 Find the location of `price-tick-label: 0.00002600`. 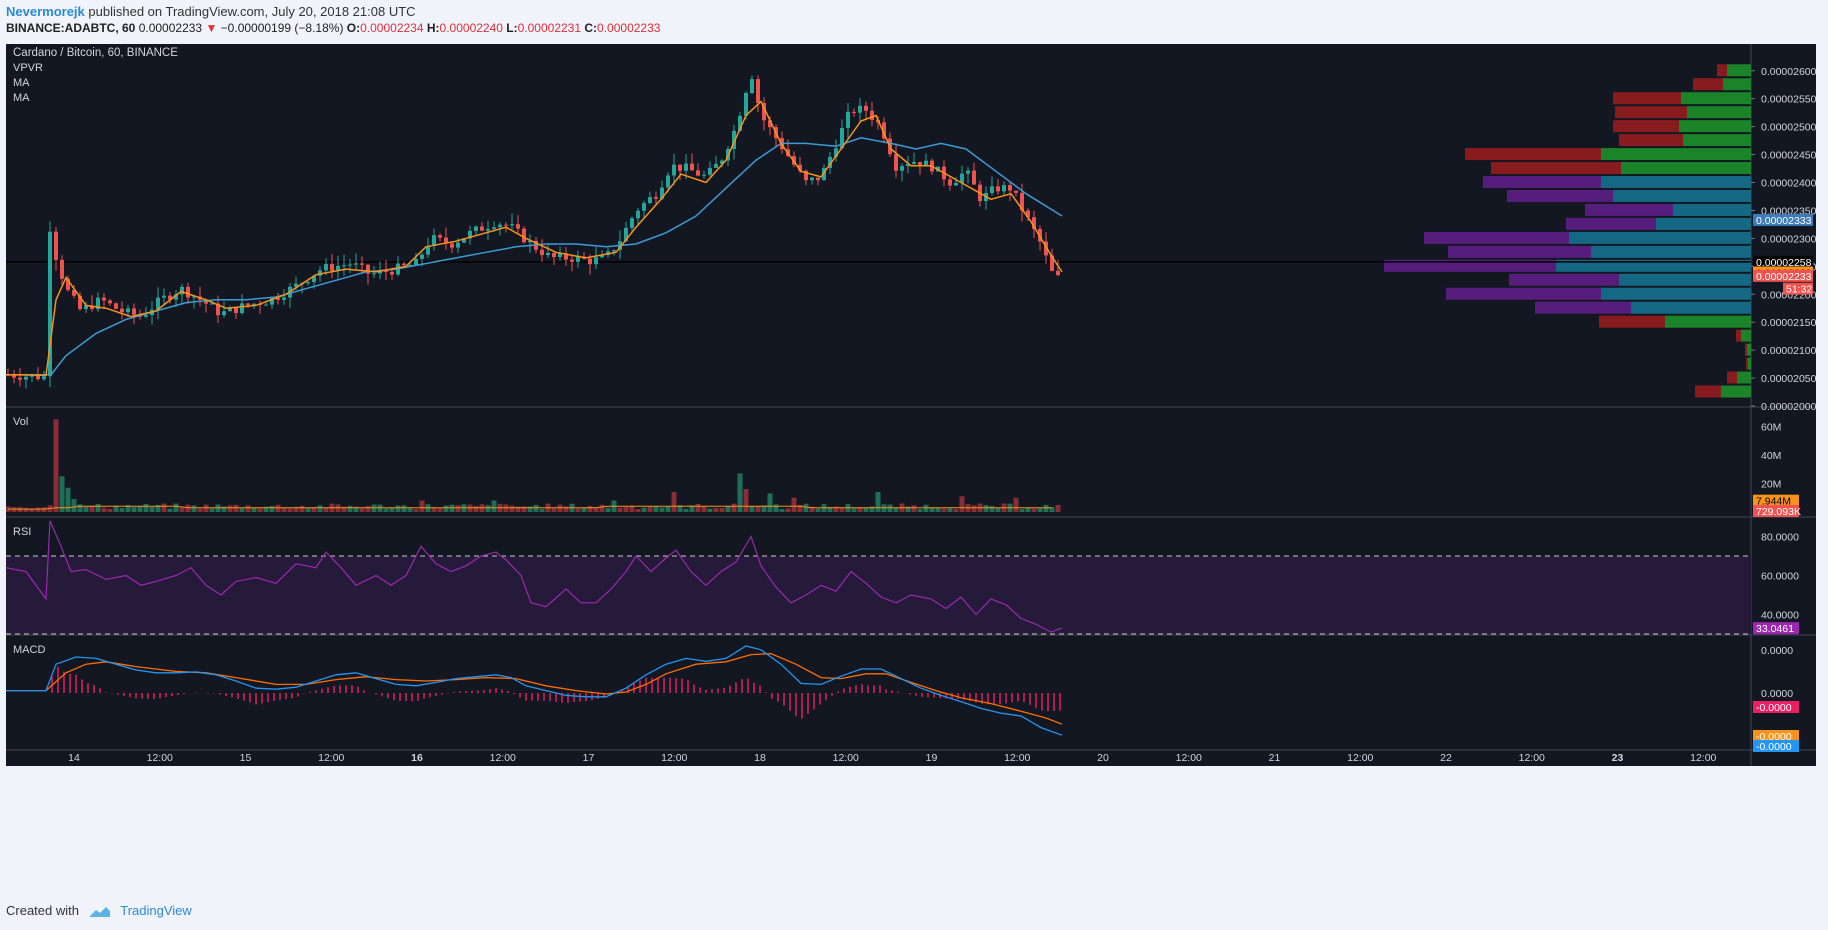

price-tick-label: 0.00002600 is located at coordinates (1788, 72).